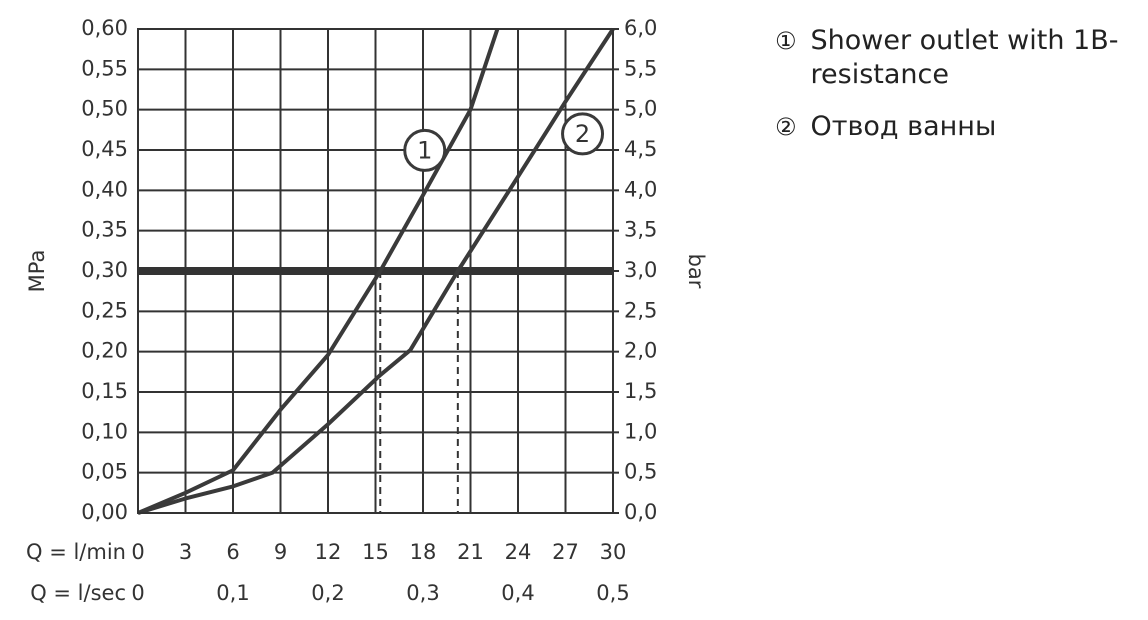  What do you see at coordinates (328, 552) in the screenshot?
I see `x-tick-label: 12` at bounding box center [328, 552].